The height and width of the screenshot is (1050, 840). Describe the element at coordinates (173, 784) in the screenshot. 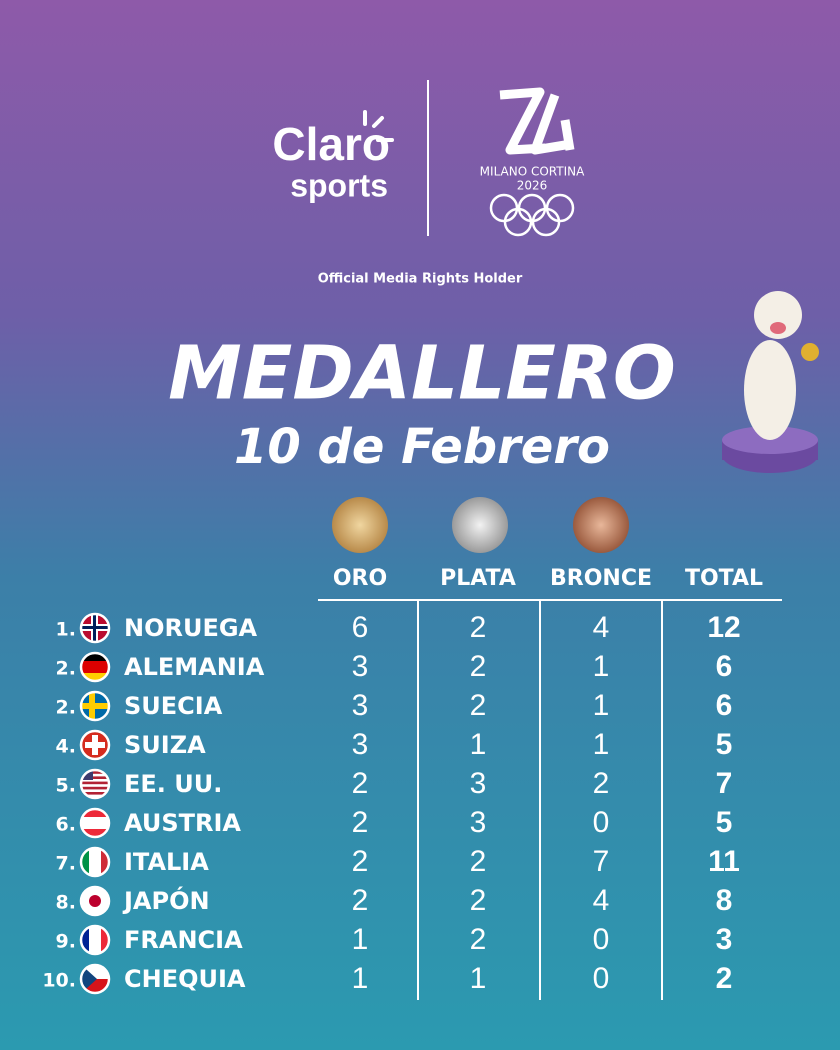

I see `country: EE. UU.` at that location.